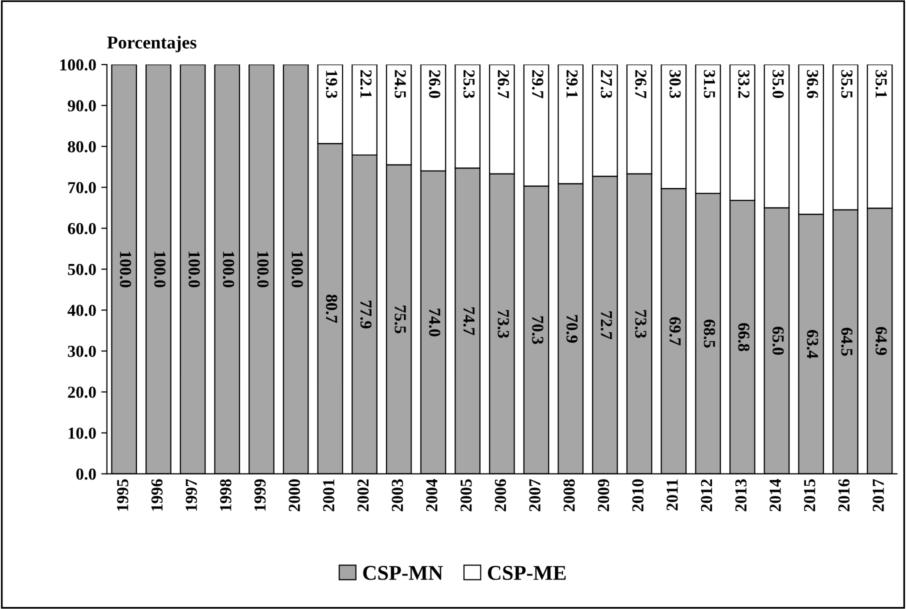 The height and width of the screenshot is (609, 906). I want to click on data-label: 74.7, so click(469, 321).